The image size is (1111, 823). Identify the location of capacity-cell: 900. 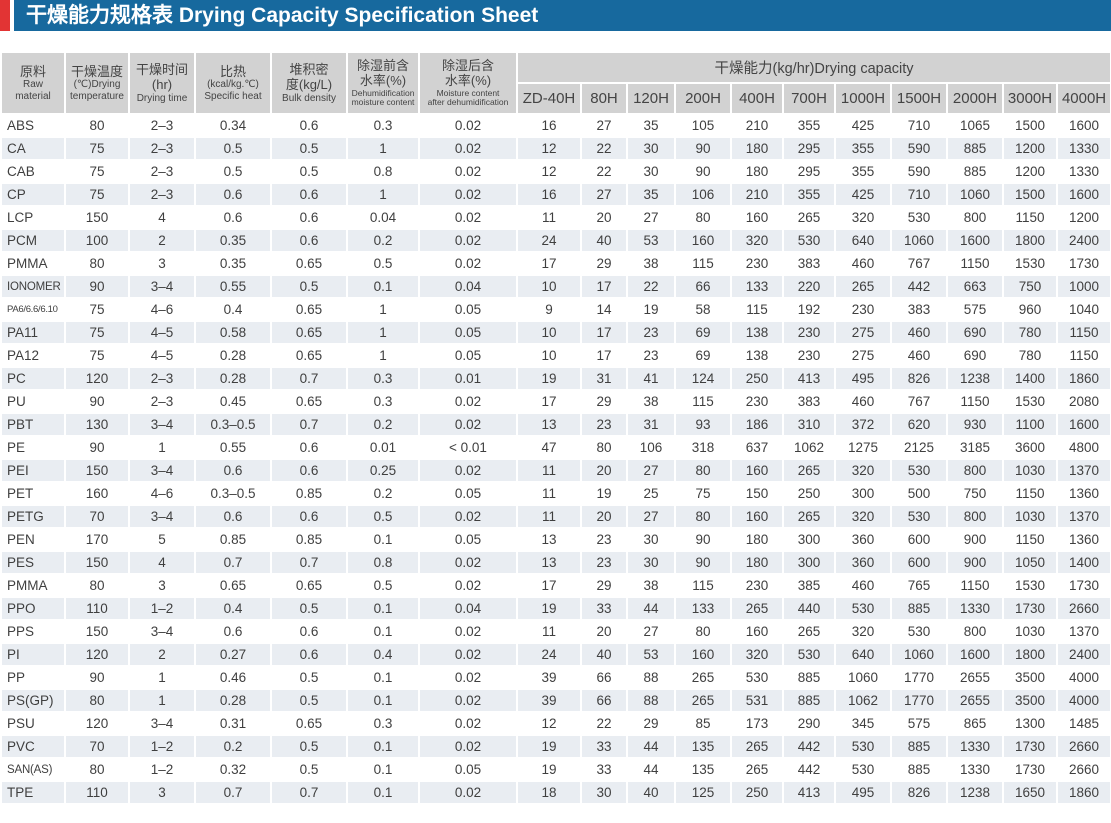
(975, 562).